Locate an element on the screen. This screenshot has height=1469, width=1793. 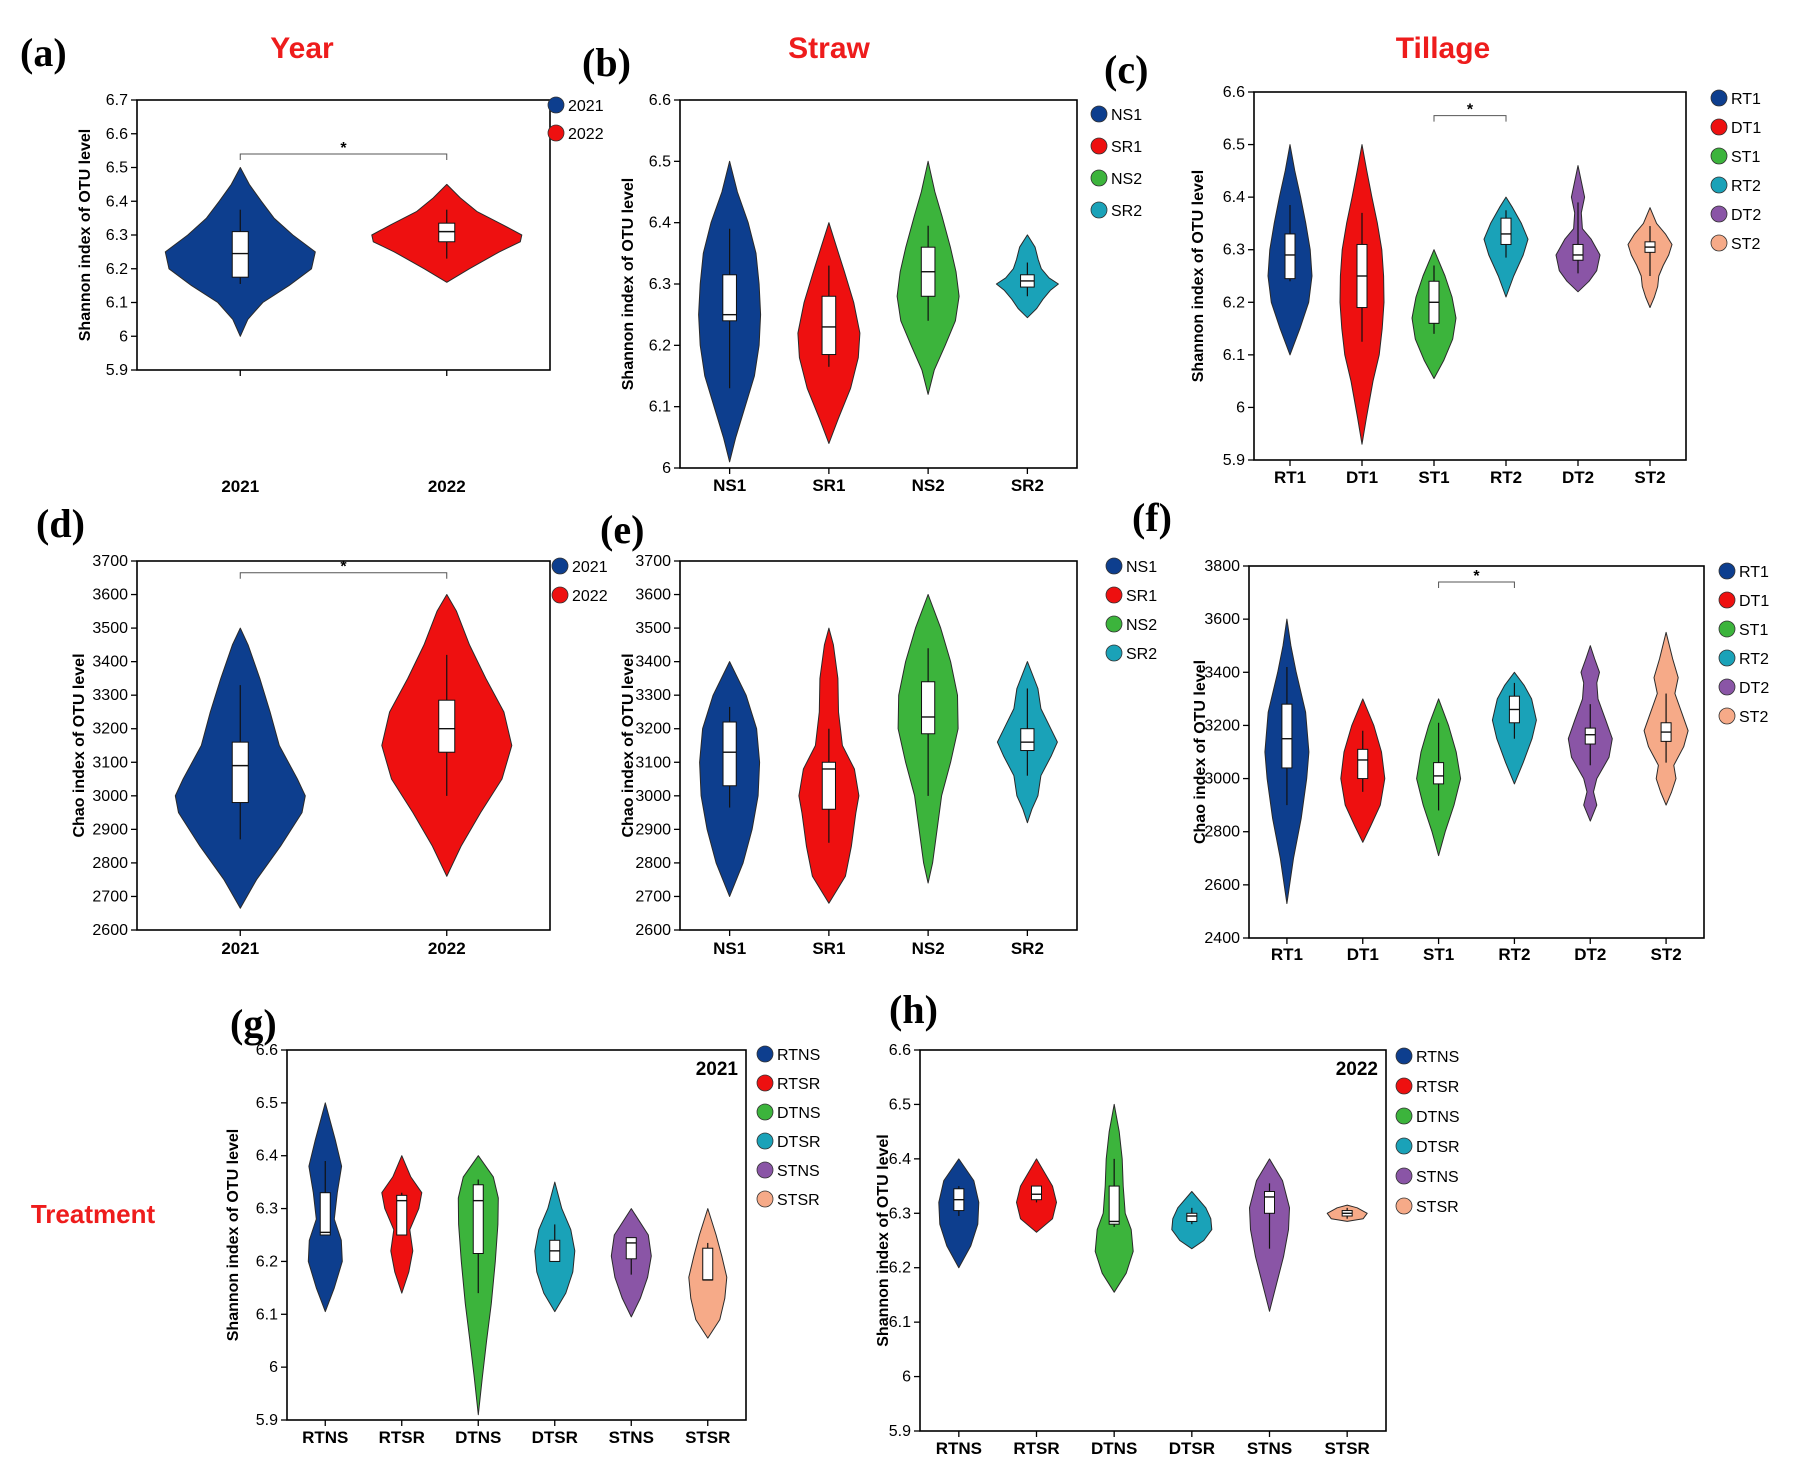
y-tick-label: 5.9 is located at coordinates (117, 370).